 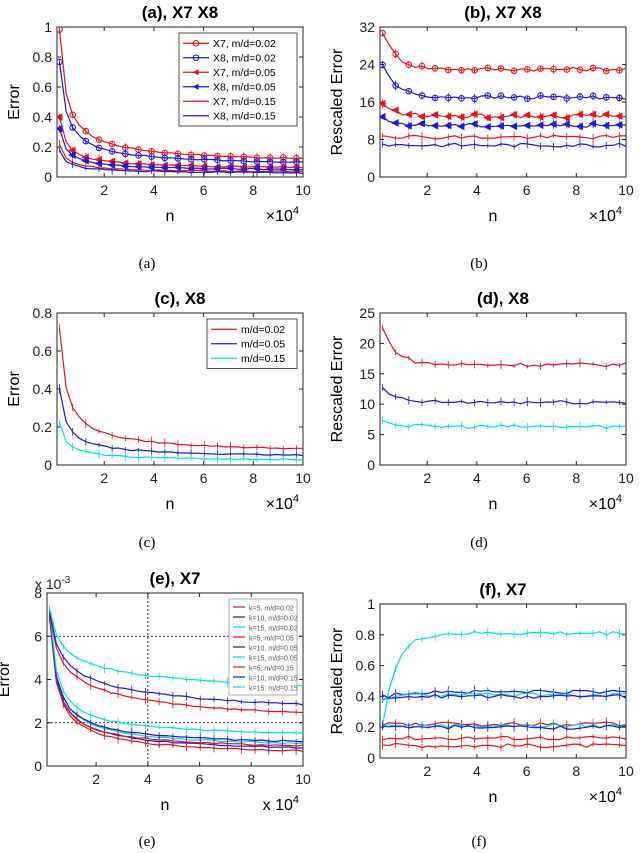 I want to click on legend-label: k=10, m/d=0.02, so click(x=273, y=619).